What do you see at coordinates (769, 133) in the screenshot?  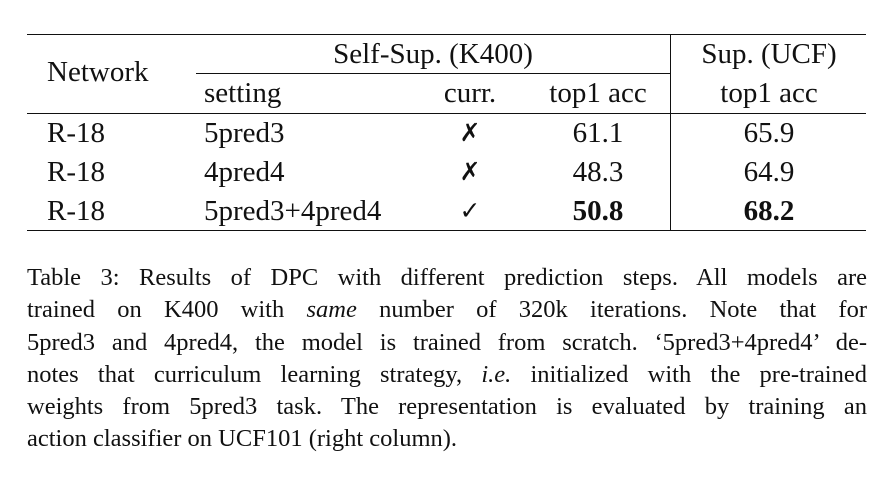 I see `cell-sup-acc: 65.9` at bounding box center [769, 133].